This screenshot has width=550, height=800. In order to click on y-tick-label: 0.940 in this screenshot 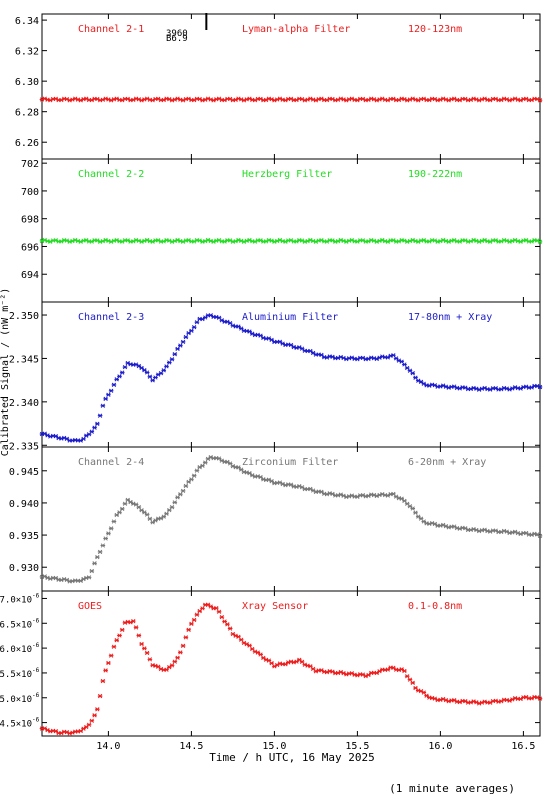, I will do `click(24, 504)`.